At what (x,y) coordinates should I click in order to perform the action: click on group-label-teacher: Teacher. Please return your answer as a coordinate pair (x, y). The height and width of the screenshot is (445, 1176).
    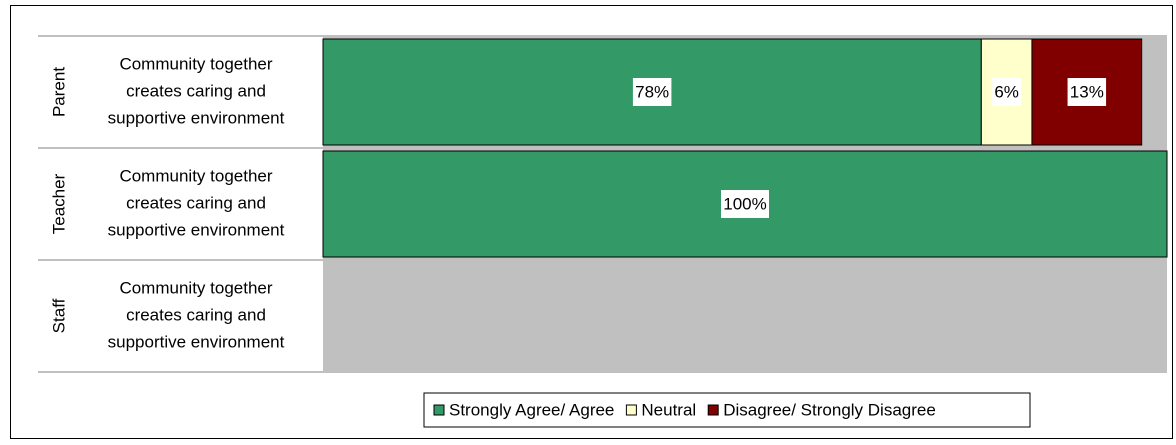
    Looking at the image, I should click on (58, 203).